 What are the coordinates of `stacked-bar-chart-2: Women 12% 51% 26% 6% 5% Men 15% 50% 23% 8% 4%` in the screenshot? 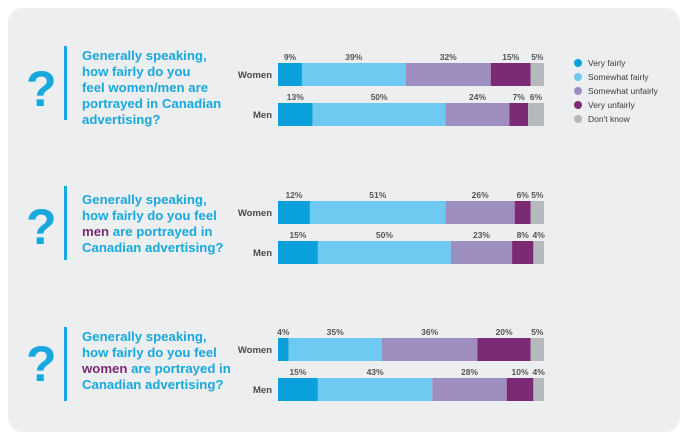 It's located at (392, 227).